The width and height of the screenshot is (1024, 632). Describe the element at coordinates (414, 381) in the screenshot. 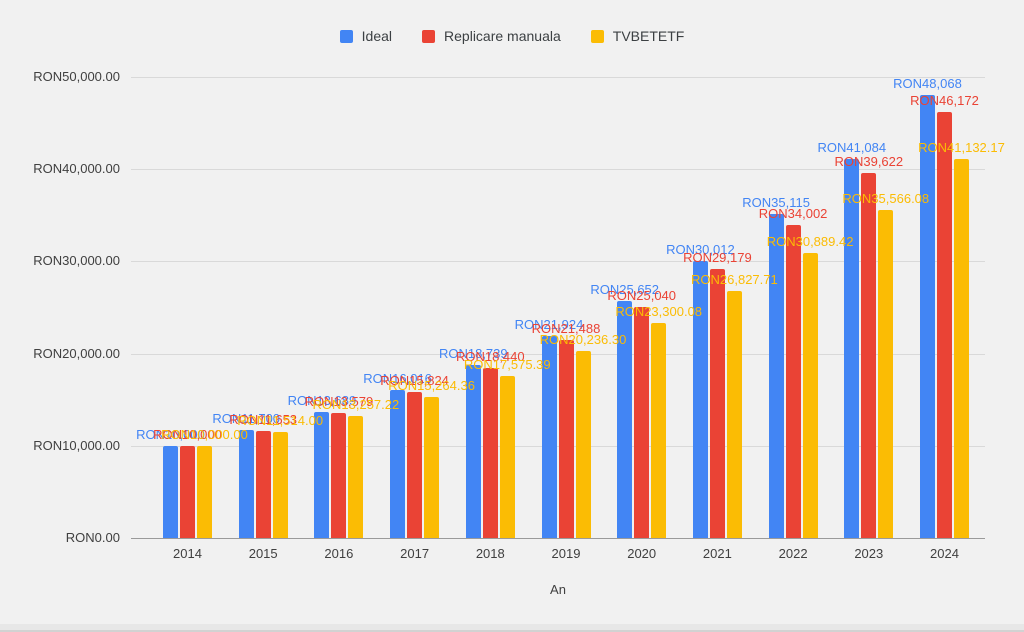

I see `bar-value-label: RON15,824` at that location.